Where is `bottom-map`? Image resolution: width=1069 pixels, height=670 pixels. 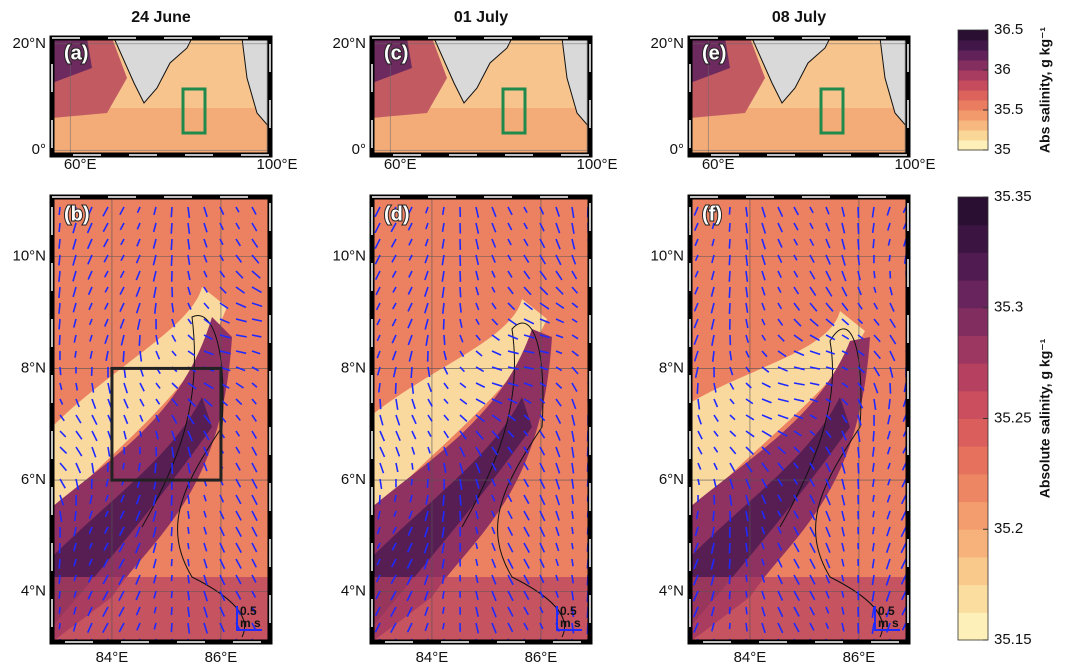
bottom-map is located at coordinates (161, 419).